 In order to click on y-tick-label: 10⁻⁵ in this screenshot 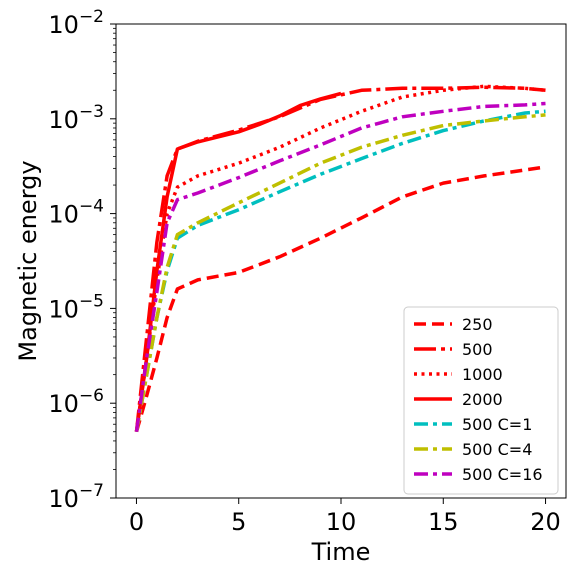, I will do `click(76, 307)`.